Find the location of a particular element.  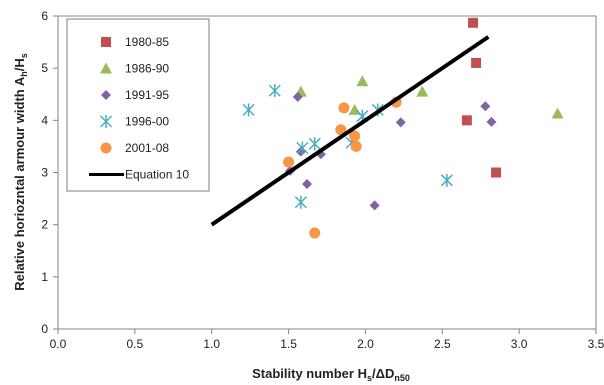

x-tick-label: 0.5 is located at coordinates (135, 344).